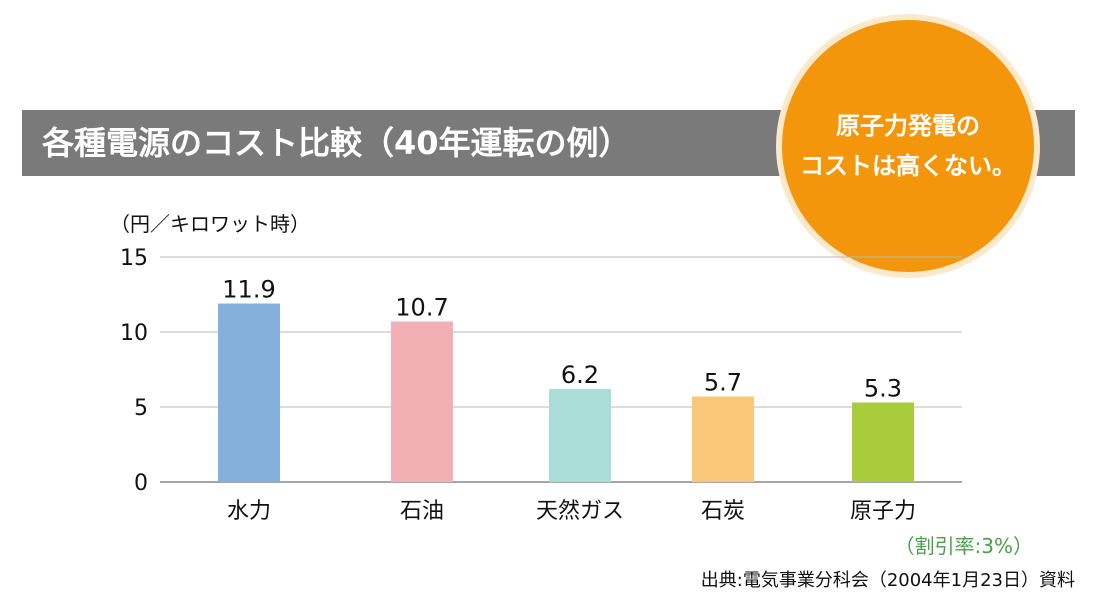  Describe the element at coordinates (580, 511) in the screenshot. I see `x-tick-label: 天然ガス` at that location.